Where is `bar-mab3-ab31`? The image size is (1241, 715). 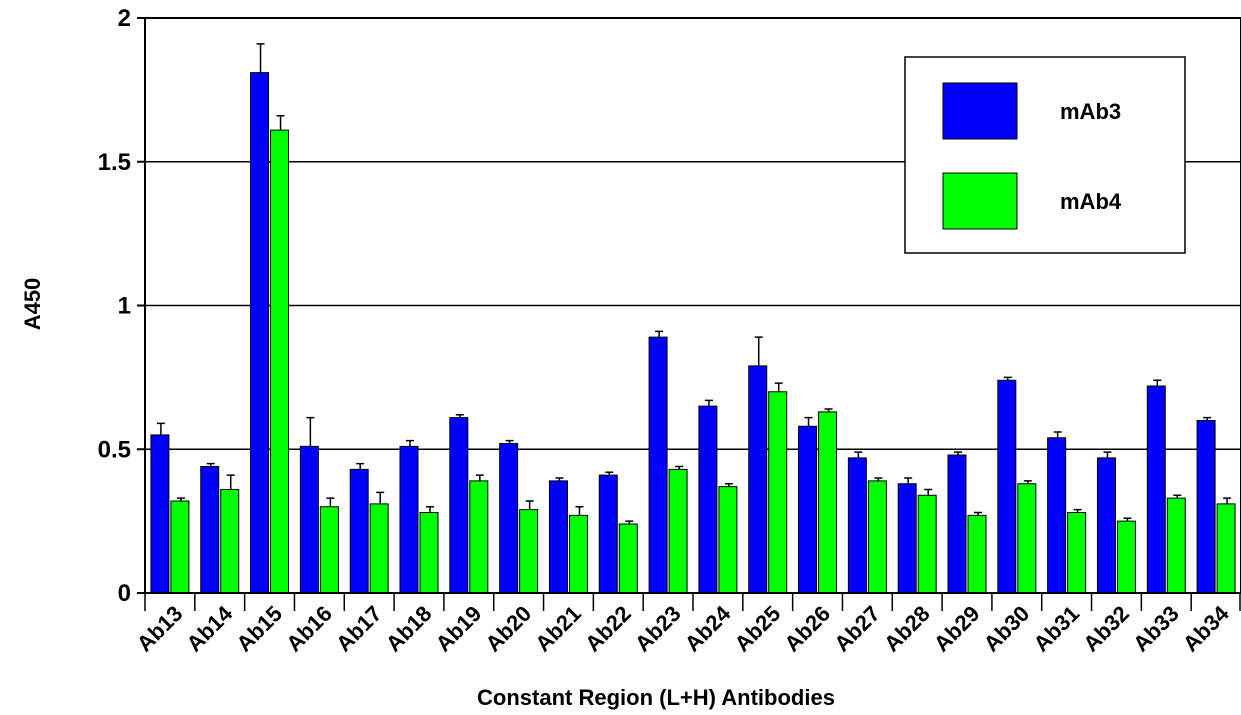 bar-mab3-ab31 is located at coordinates (1057, 515).